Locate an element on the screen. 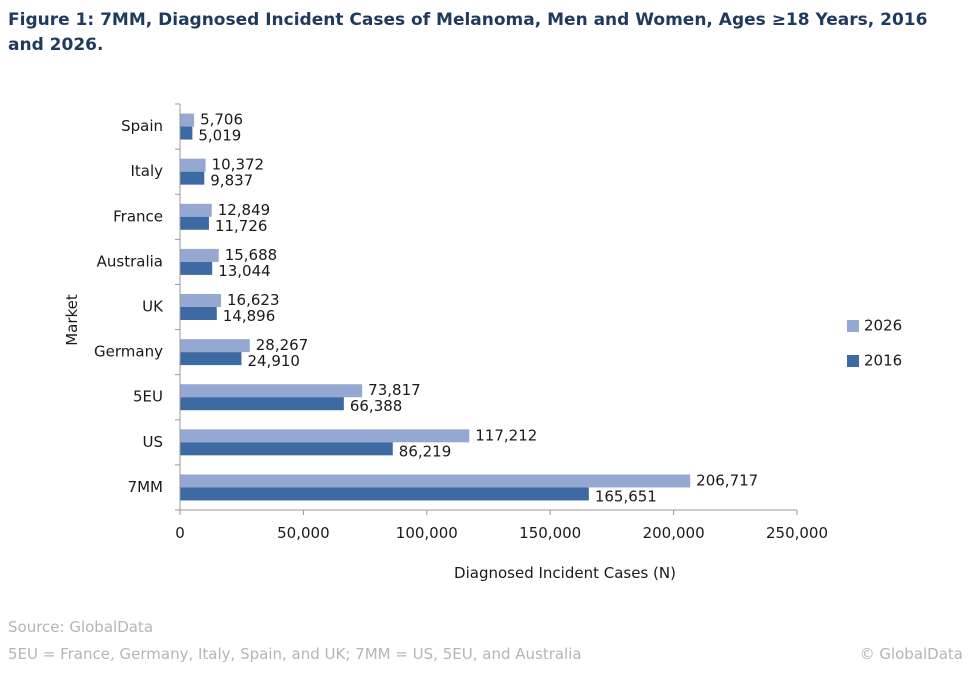 Image resolution: width=977 pixels, height=676 pixels. bar-2026-france is located at coordinates (196, 210).